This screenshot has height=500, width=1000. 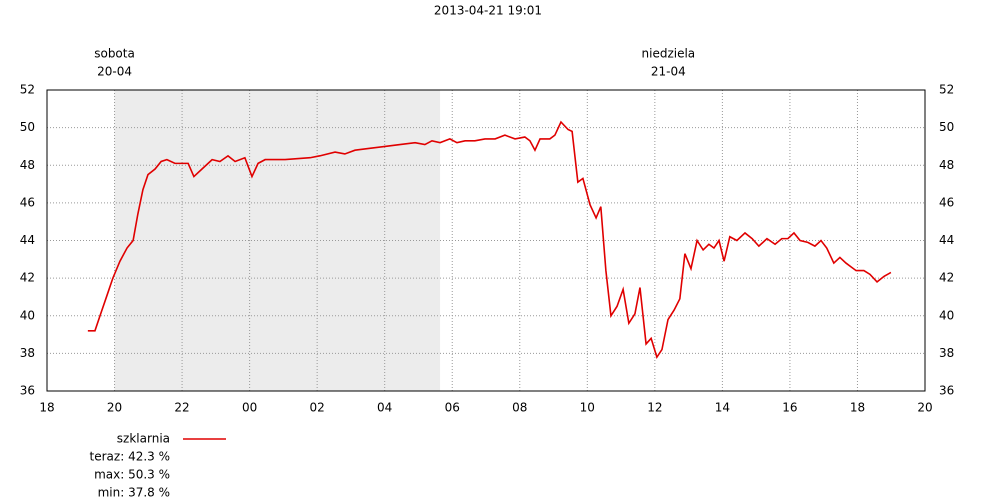 What do you see at coordinates (946, 315) in the screenshot?
I see `y2-tick-label: 40` at bounding box center [946, 315].